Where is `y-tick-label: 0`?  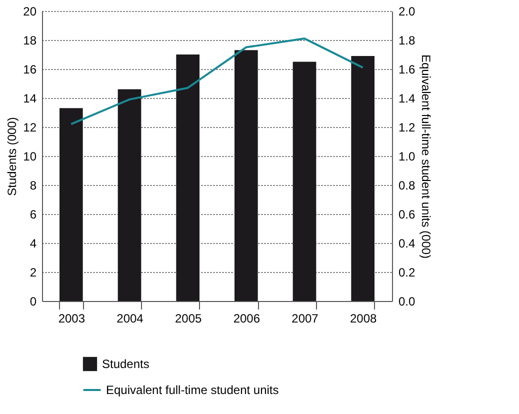 y-tick-label: 0 is located at coordinates (33, 301).